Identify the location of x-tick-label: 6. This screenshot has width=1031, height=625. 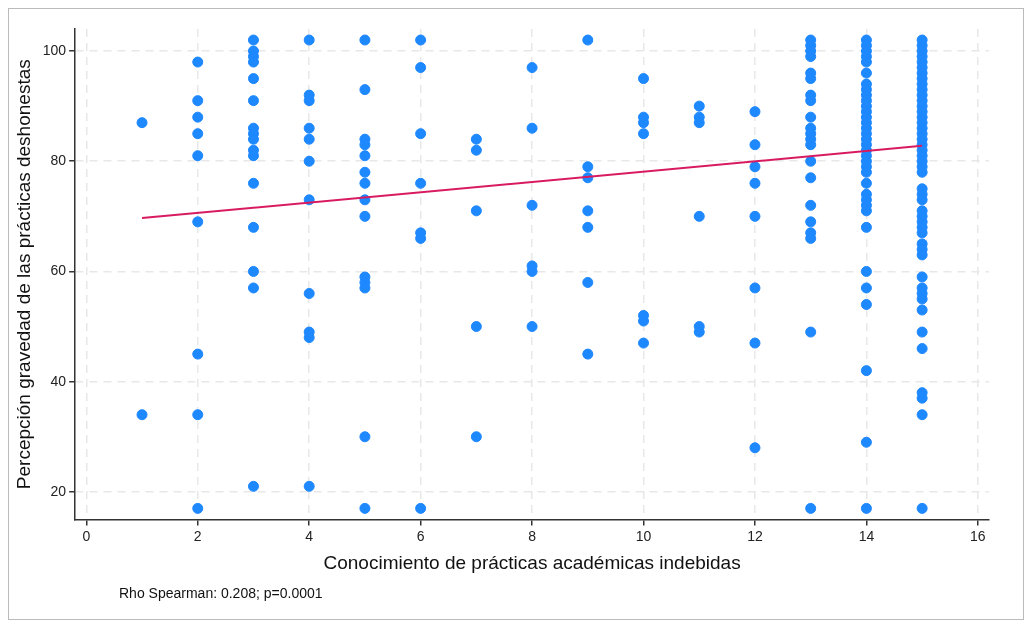
(420, 535).